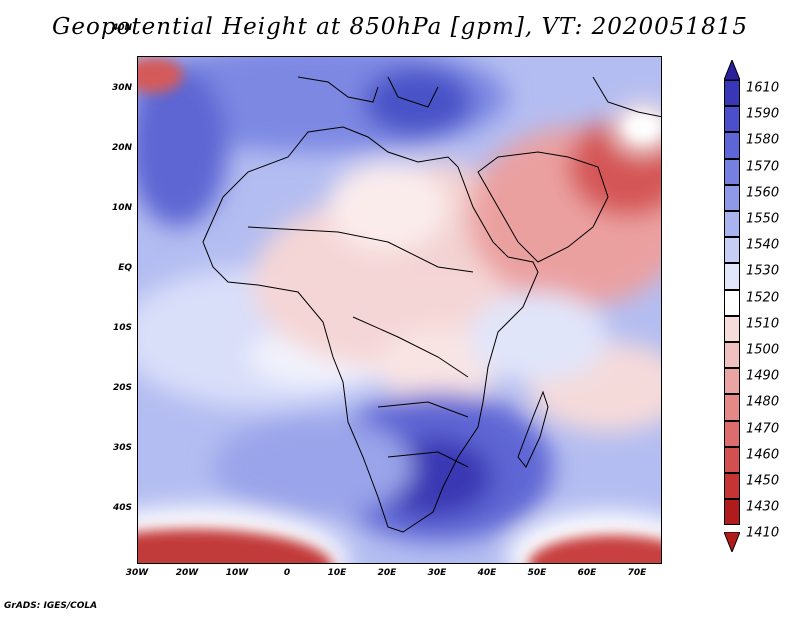 The width and height of the screenshot is (800, 618). Describe the element at coordinates (122, 448) in the screenshot. I see `lat-tick-label: 30S` at that location.